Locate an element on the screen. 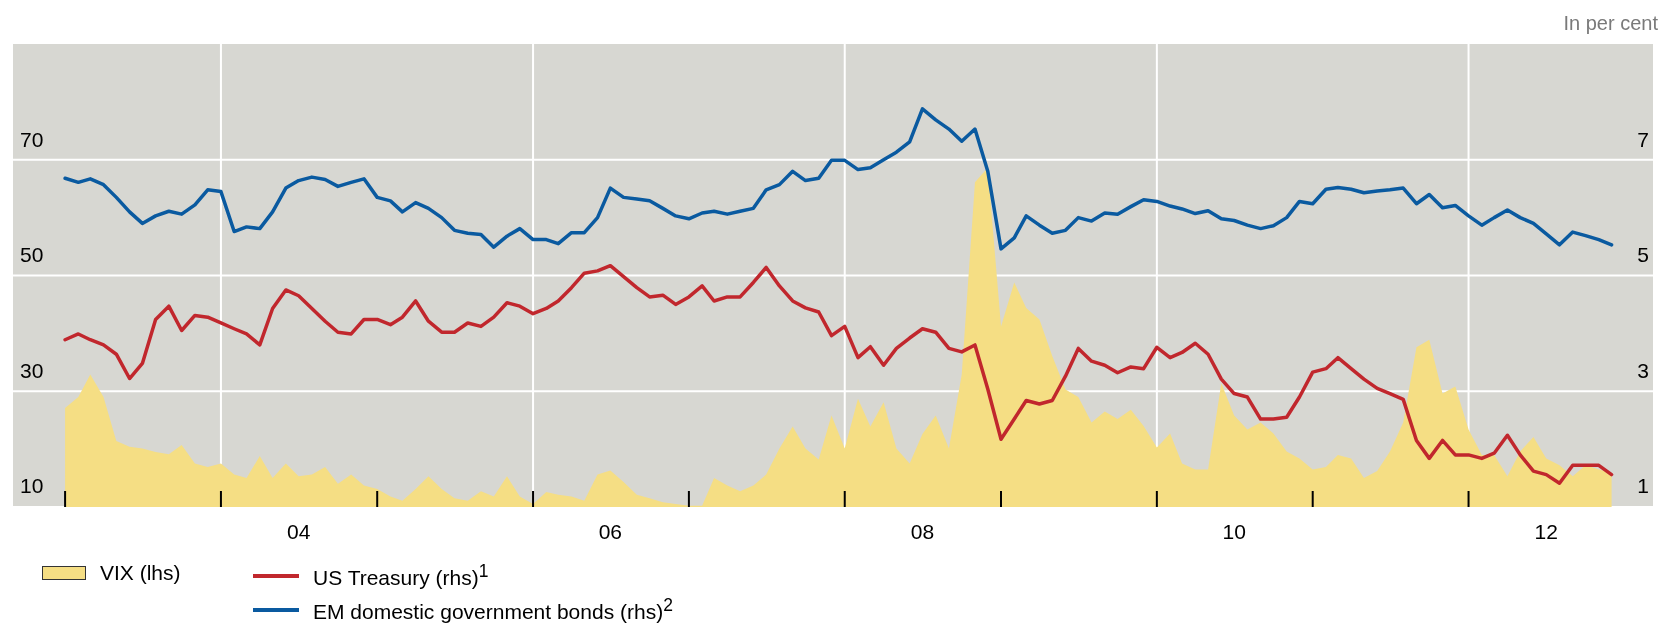 Image resolution: width=1662 pixels, height=624 pixels. x-tick-label: 04 is located at coordinates (298, 531).